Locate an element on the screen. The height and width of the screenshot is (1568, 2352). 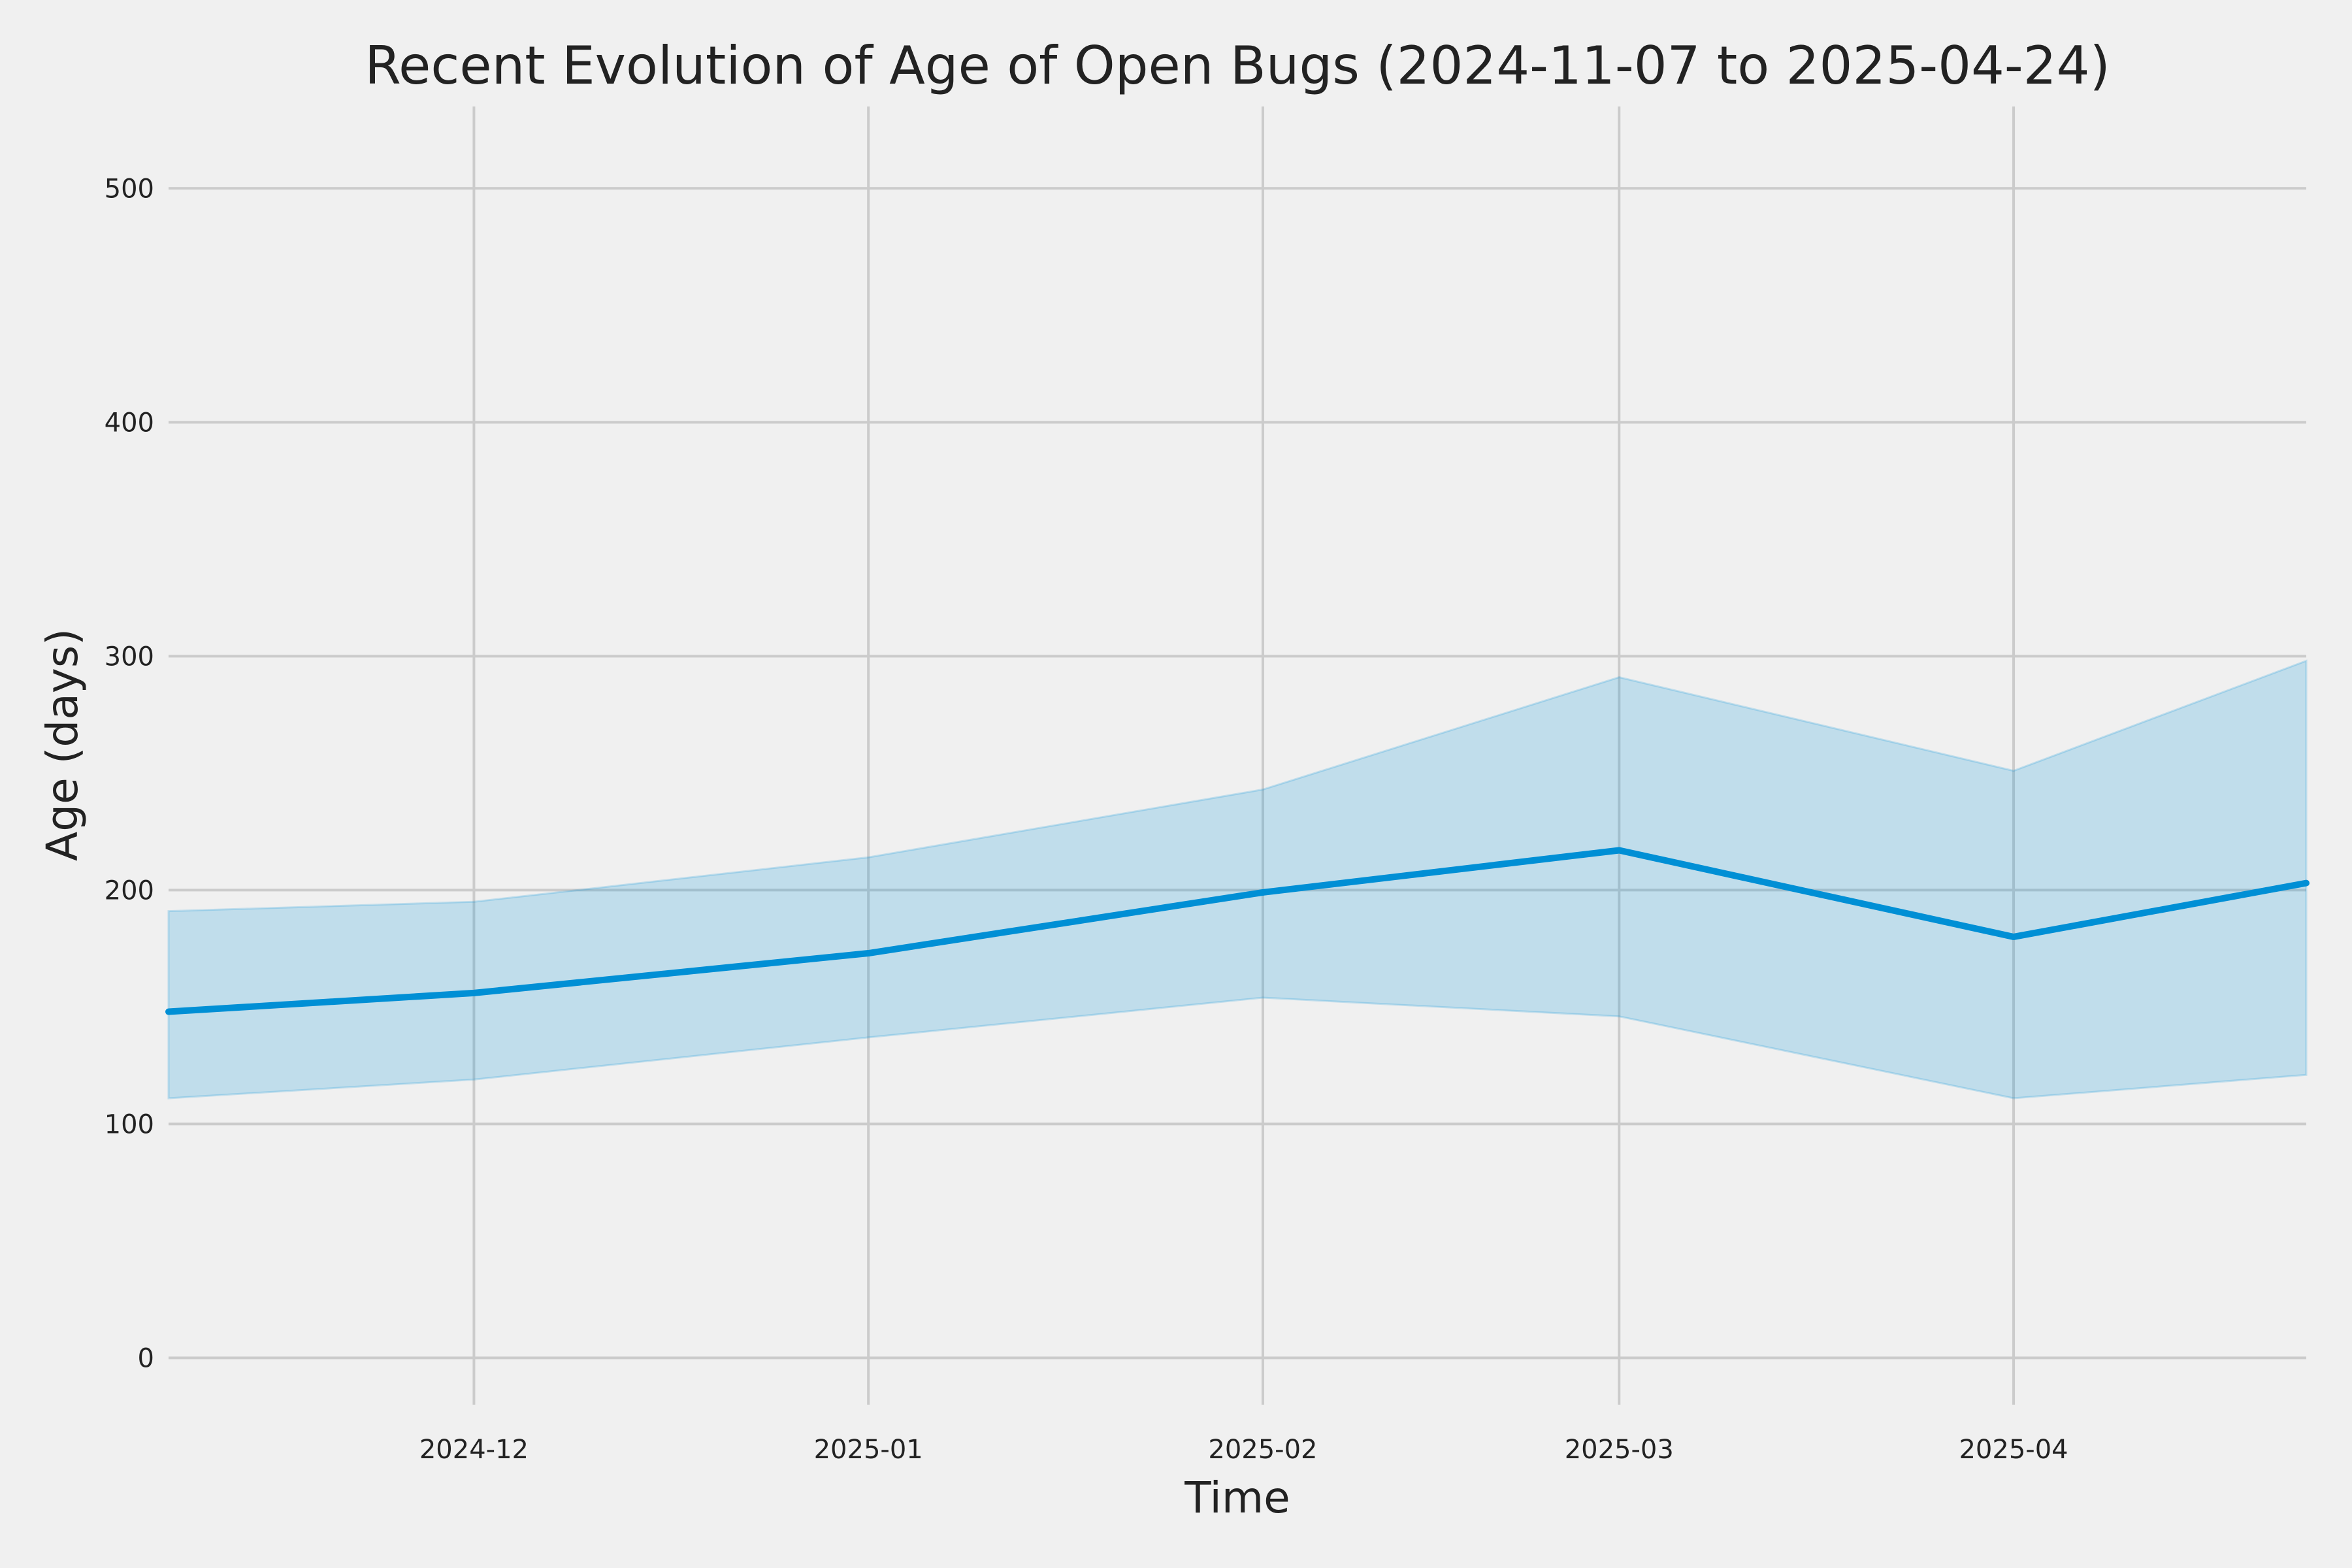
x-tick-label: 2024-12 is located at coordinates (474, 1450).